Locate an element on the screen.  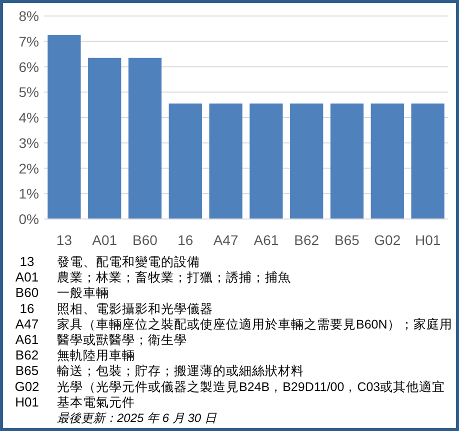
text: B62 無軌陸用車輛 is located at coordinates (75, 355).